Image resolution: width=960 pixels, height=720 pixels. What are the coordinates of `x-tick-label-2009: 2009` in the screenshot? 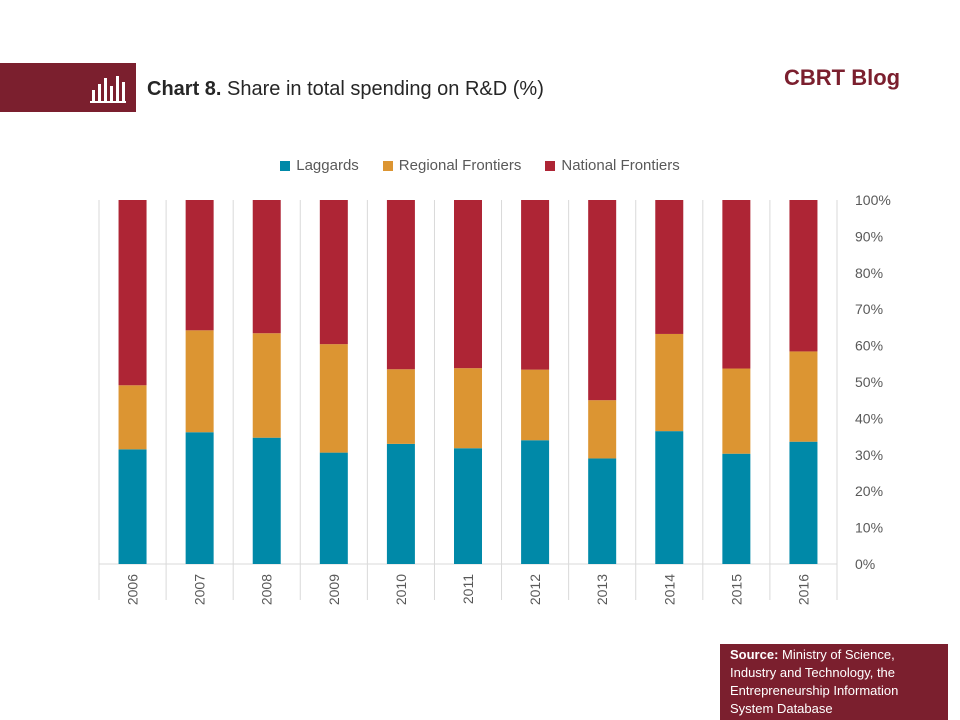 It's located at (334, 589).